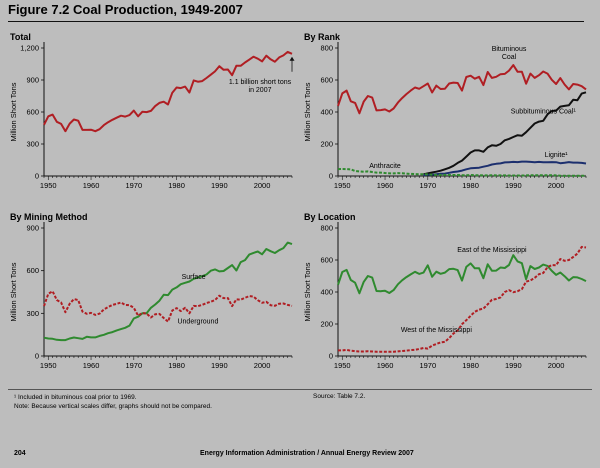  What do you see at coordinates (509, 57) in the screenshot?
I see `annotation-label: Coal` at bounding box center [509, 57].